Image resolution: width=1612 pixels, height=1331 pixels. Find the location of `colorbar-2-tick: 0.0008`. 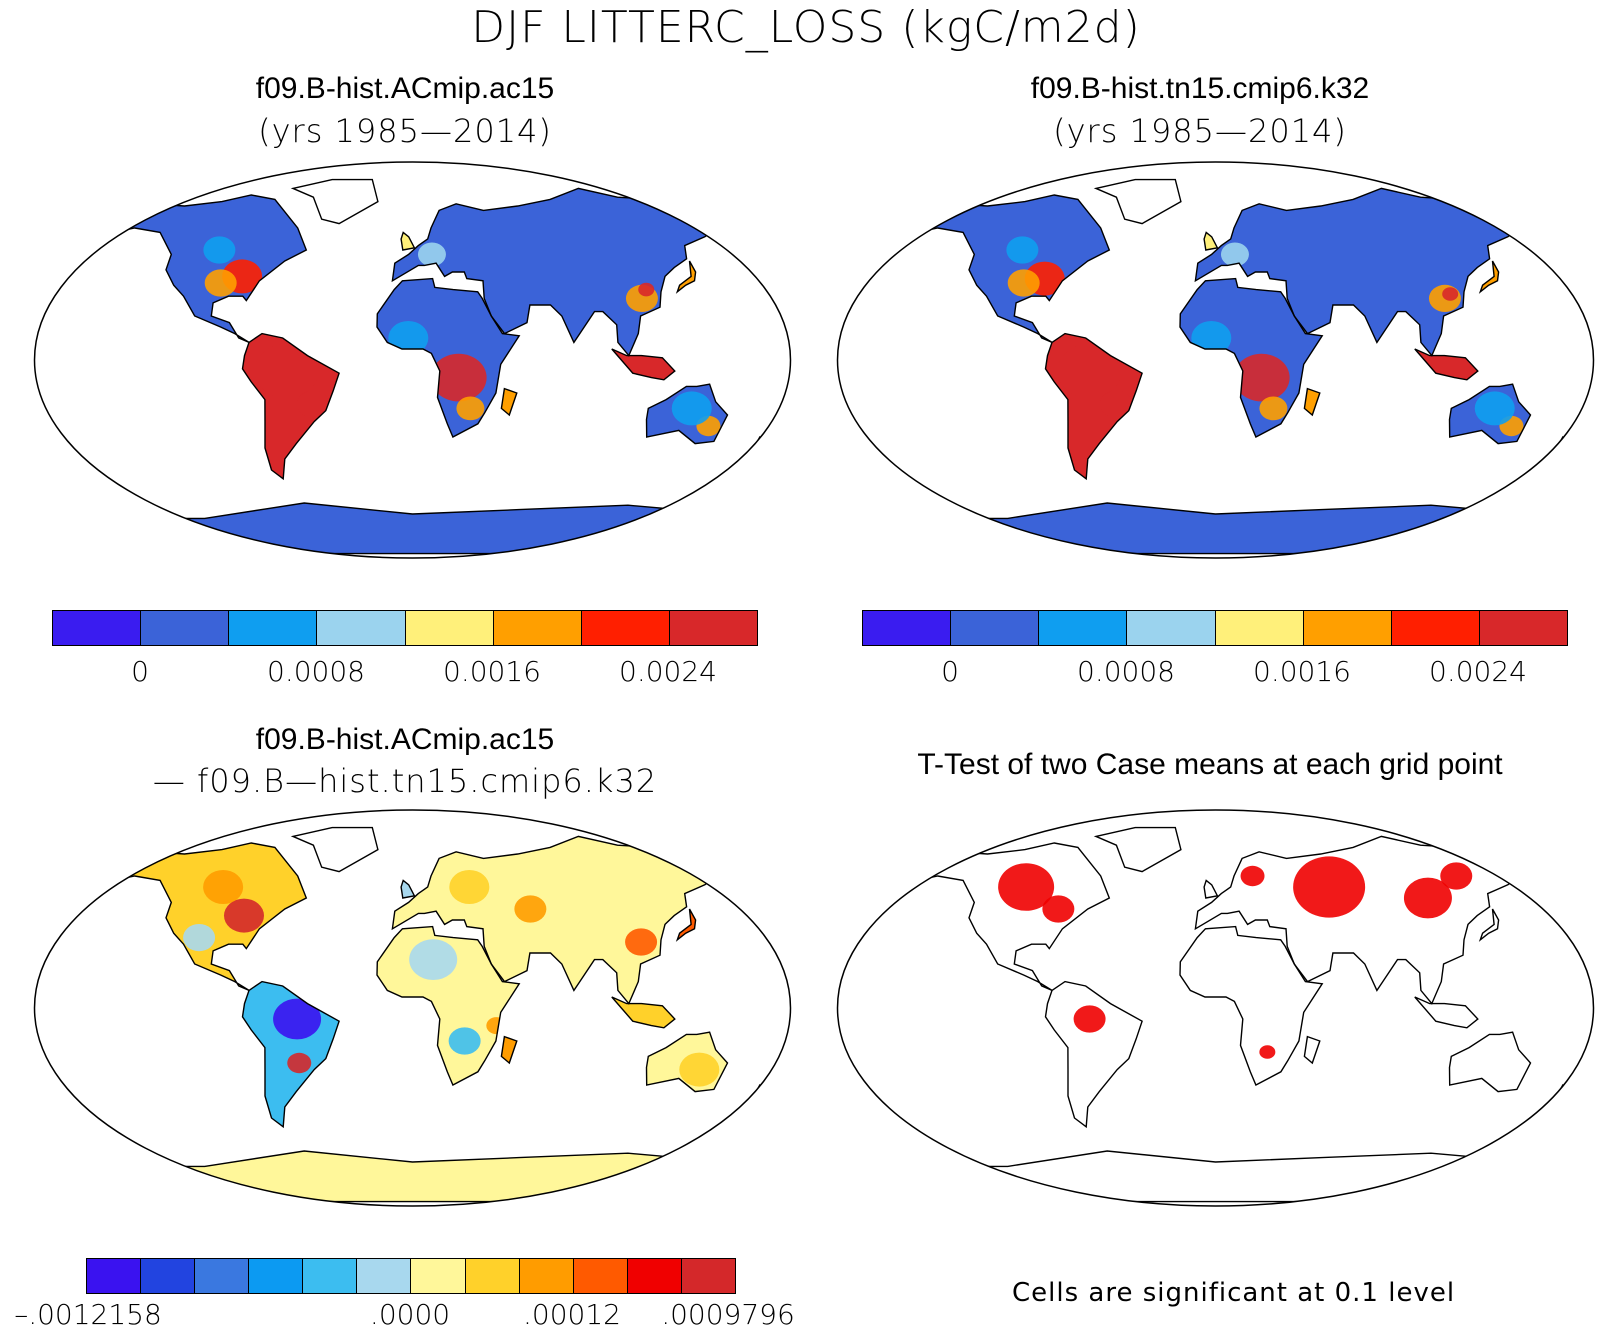

colorbar-2-tick: 0.0008 is located at coordinates (1126, 671).